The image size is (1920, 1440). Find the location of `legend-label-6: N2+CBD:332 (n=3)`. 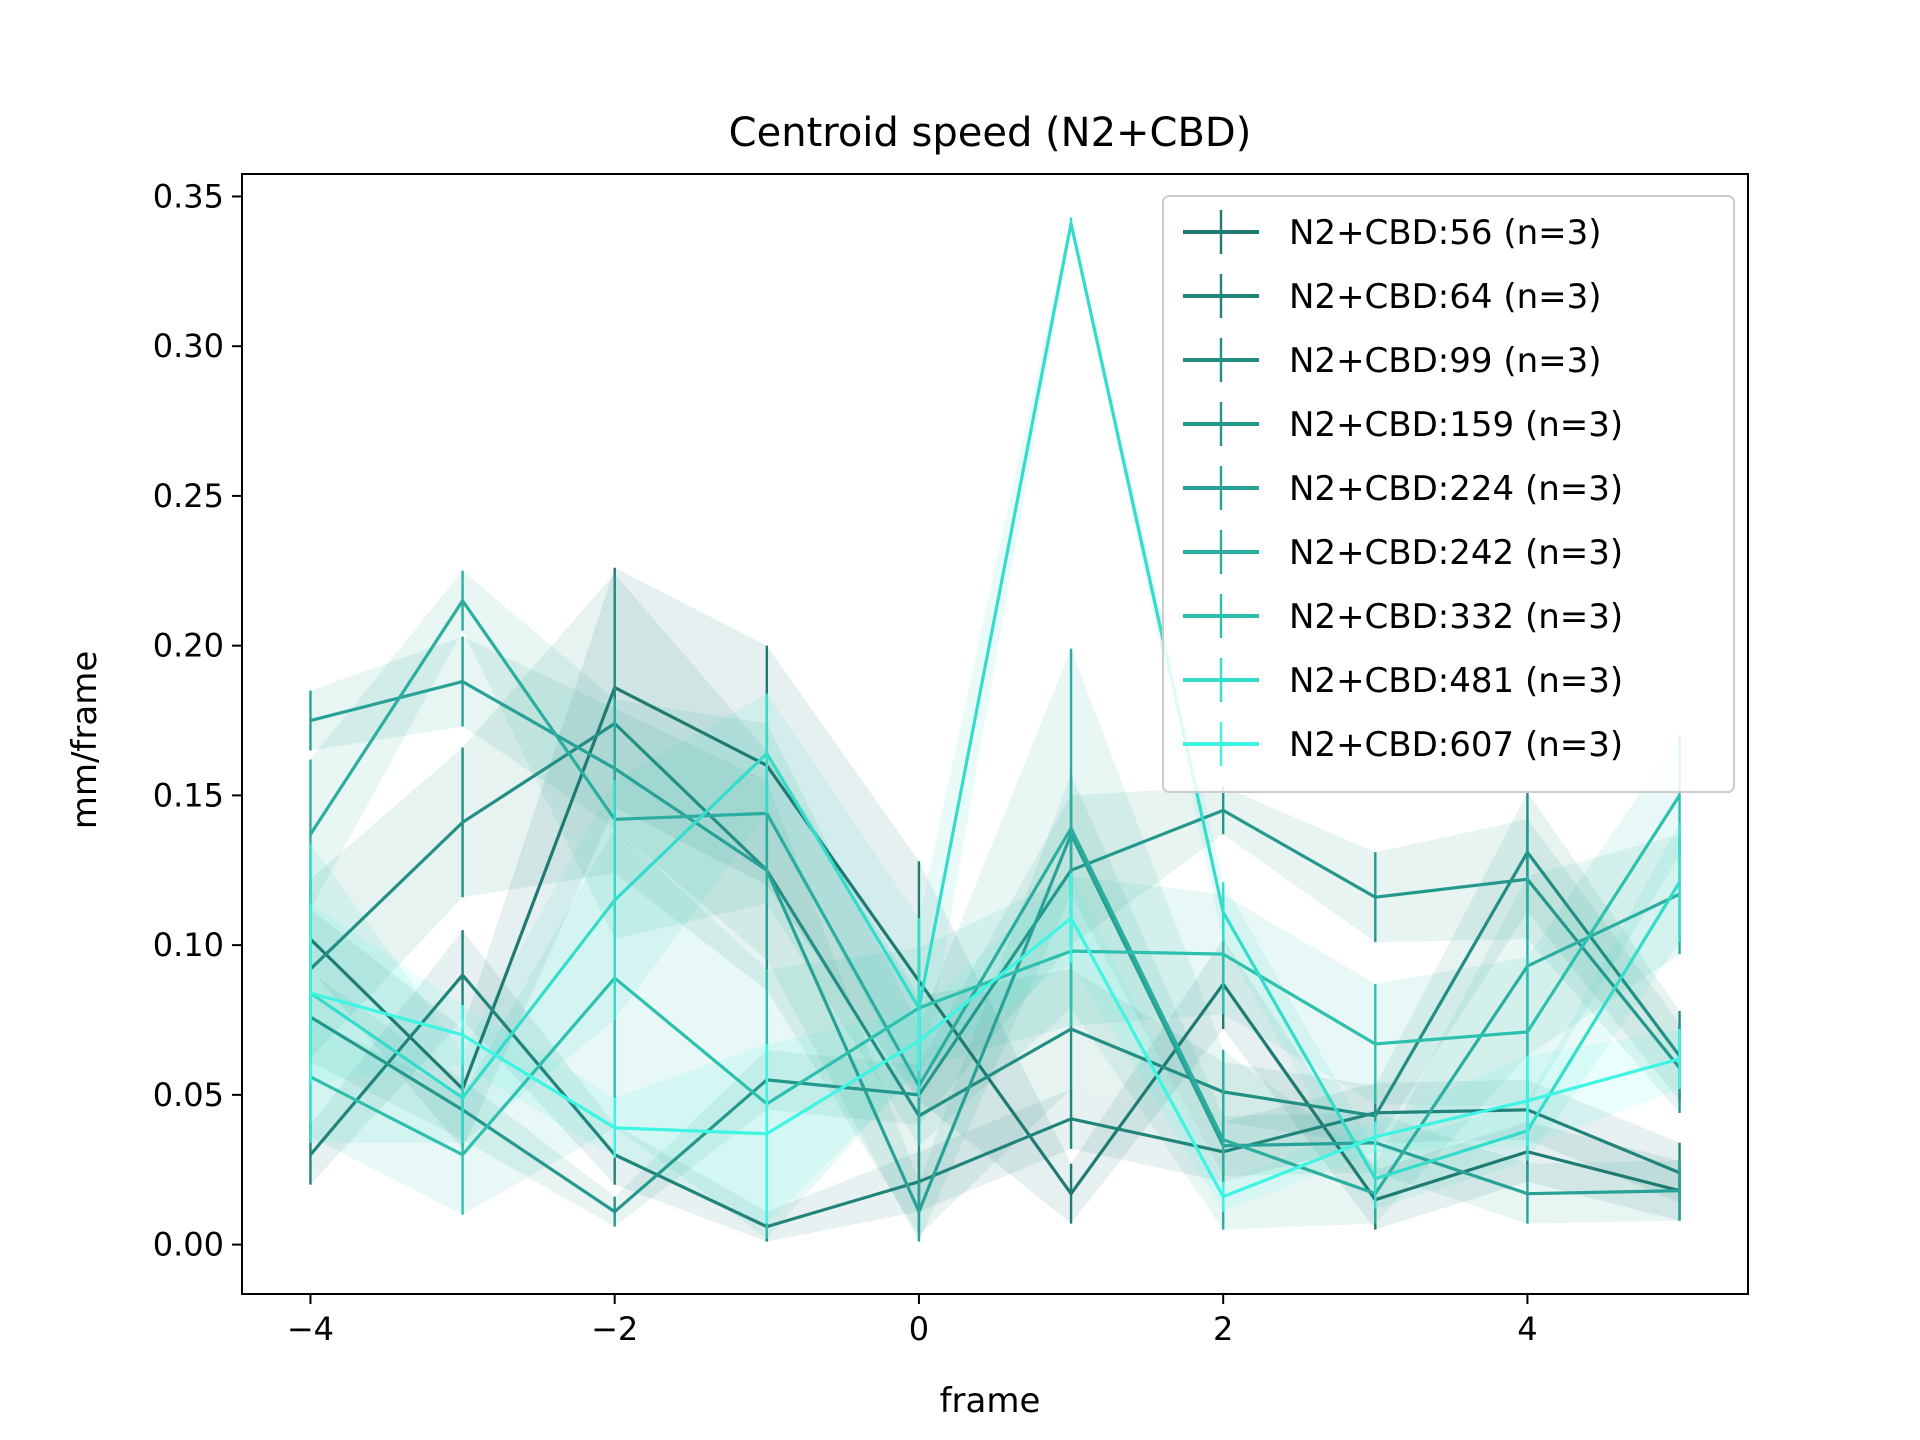

legend-label-6: N2+CBD:332 (n=3) is located at coordinates (1456, 617).